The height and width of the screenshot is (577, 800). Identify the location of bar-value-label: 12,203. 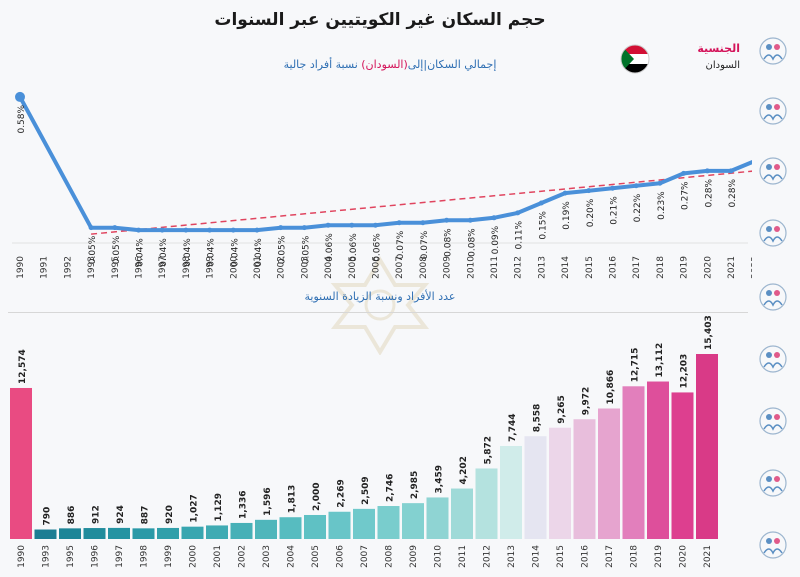
(685, 371).